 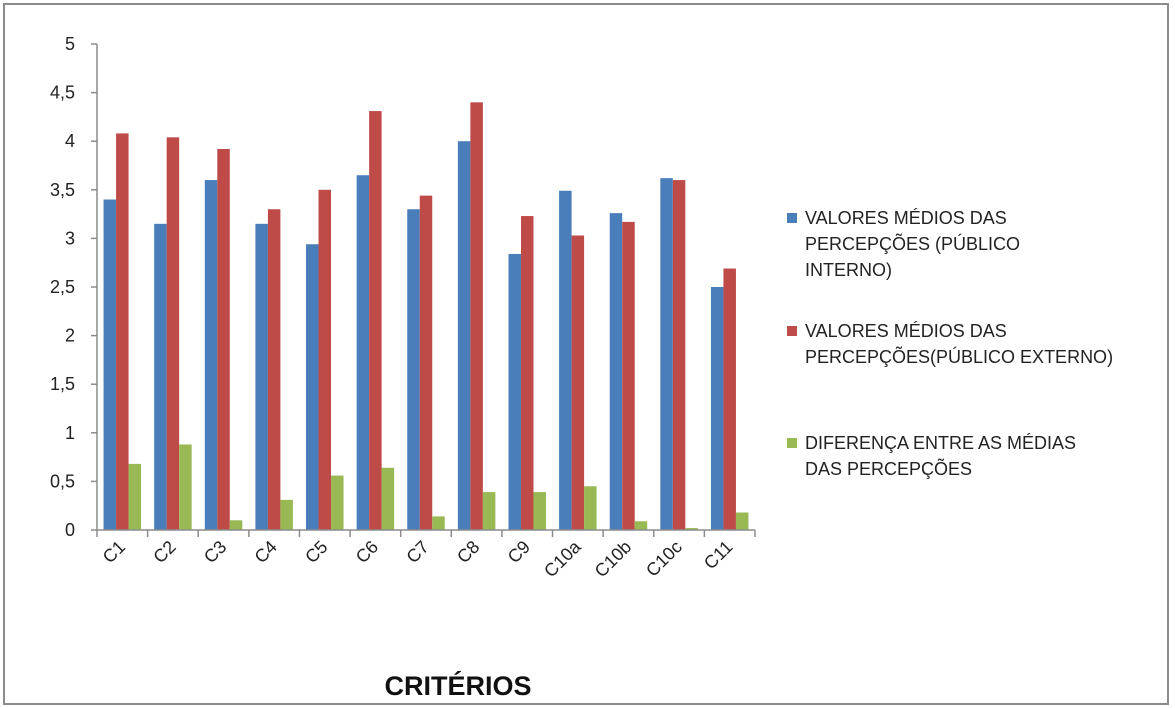 I want to click on legend-label: INTERNO), so click(x=848, y=270).